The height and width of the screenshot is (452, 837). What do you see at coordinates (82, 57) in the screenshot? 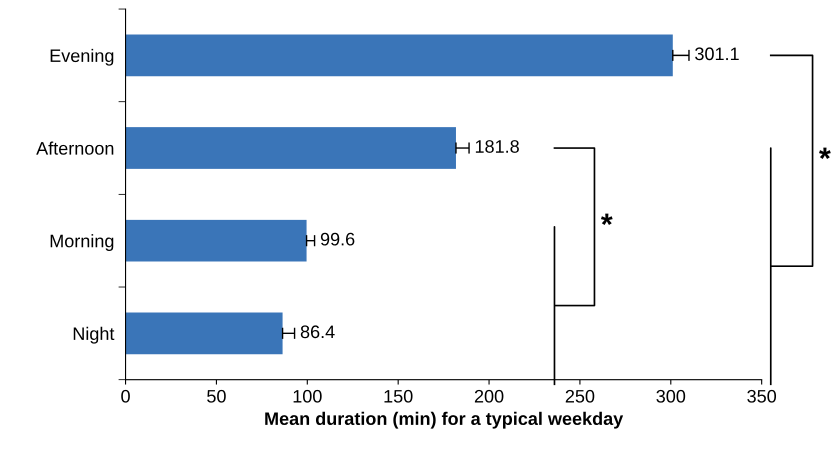
I see `y-tick-label: Evening` at bounding box center [82, 57].